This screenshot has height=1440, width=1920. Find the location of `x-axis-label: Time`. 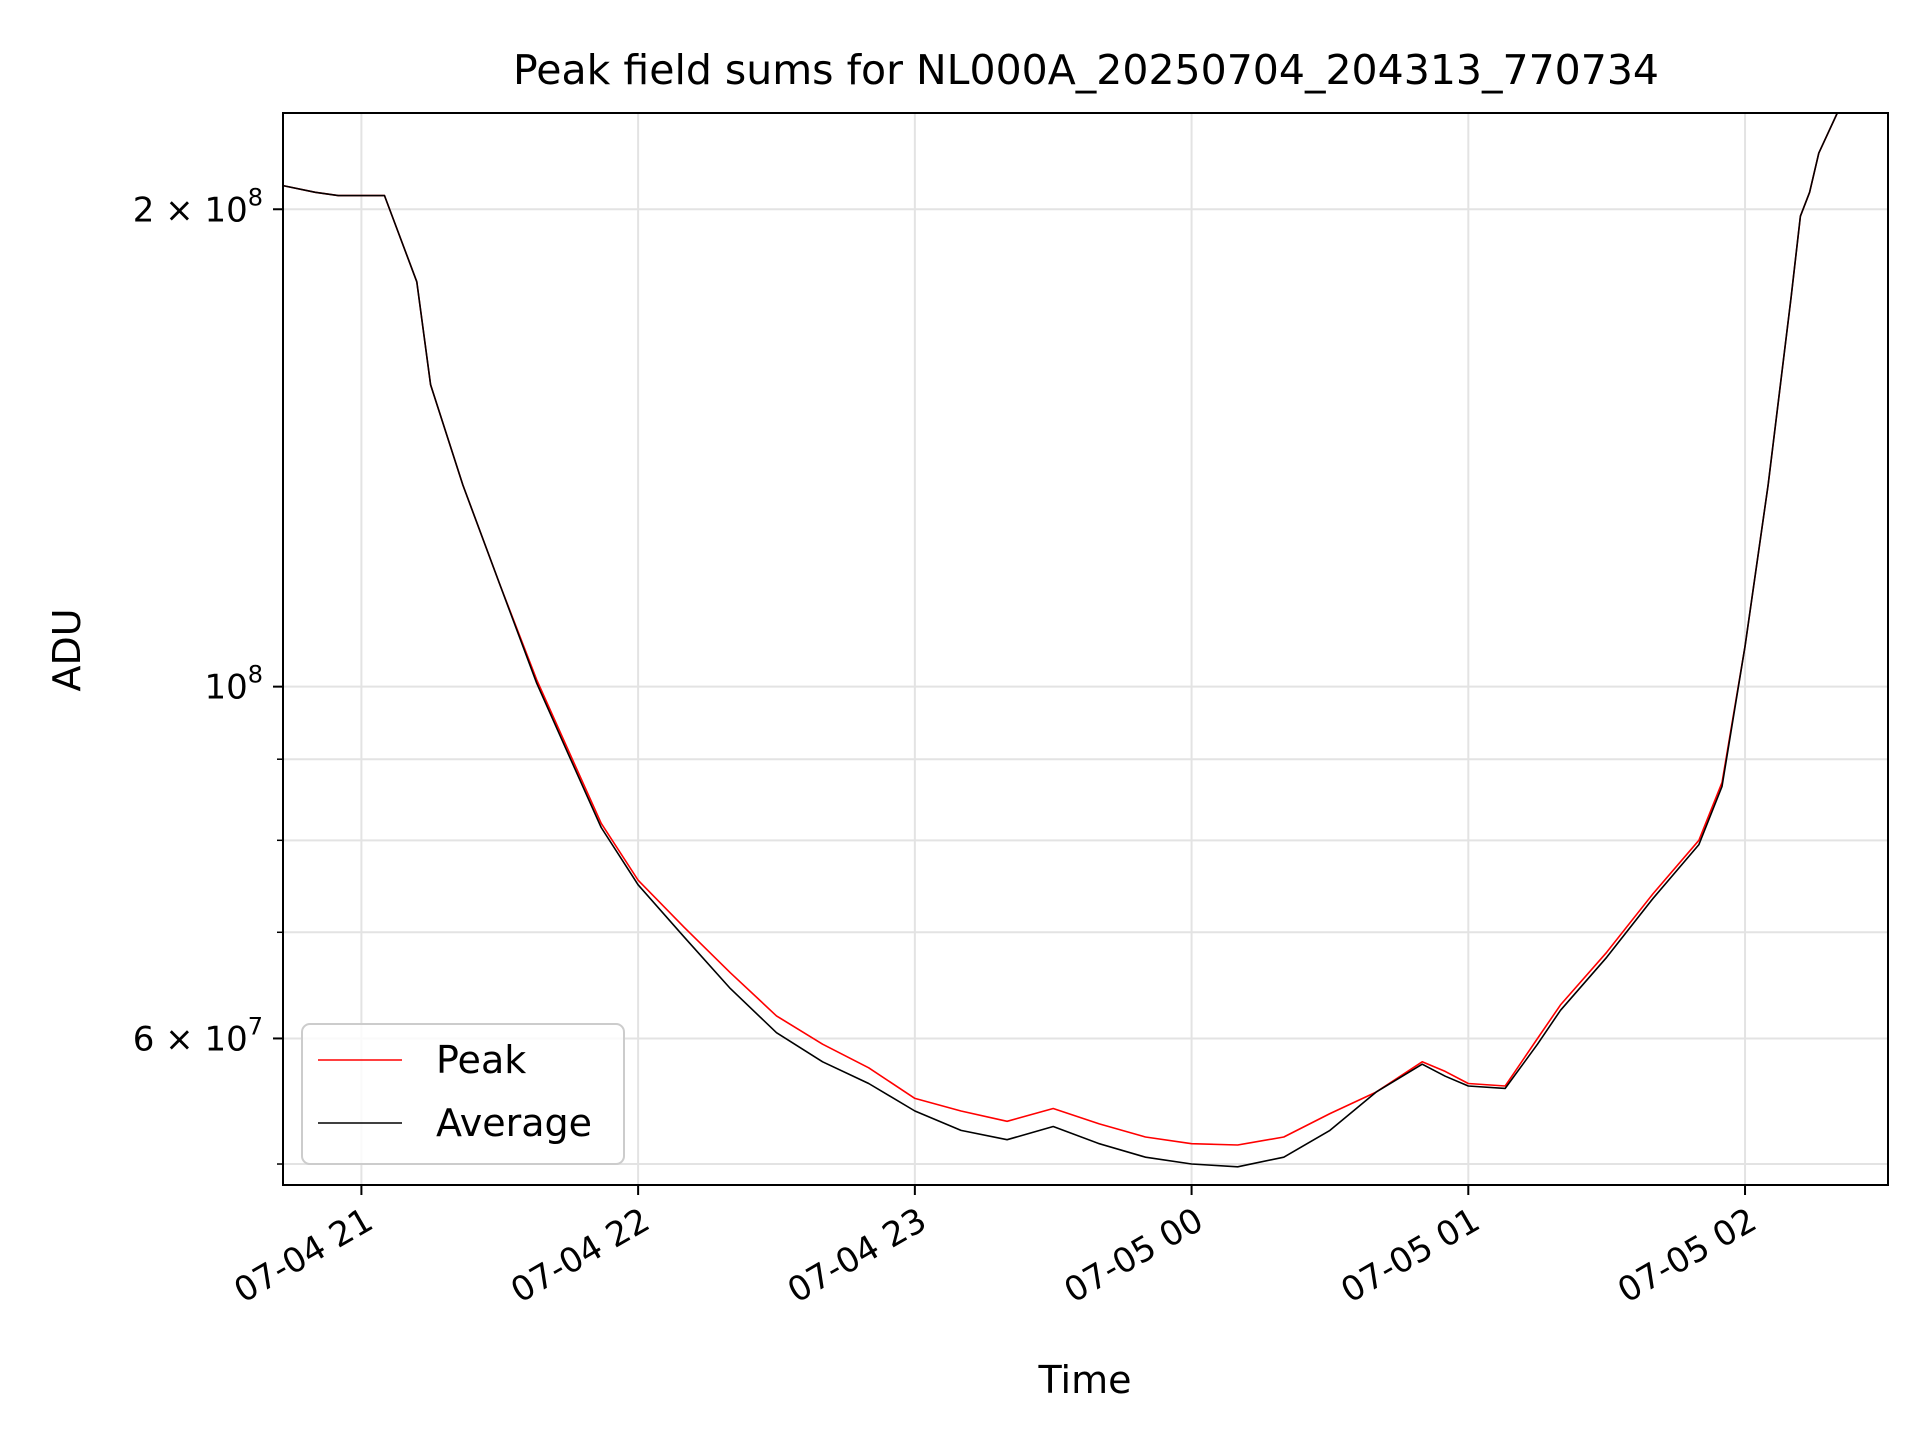

x-axis-label: Time is located at coordinates (1085, 1380).